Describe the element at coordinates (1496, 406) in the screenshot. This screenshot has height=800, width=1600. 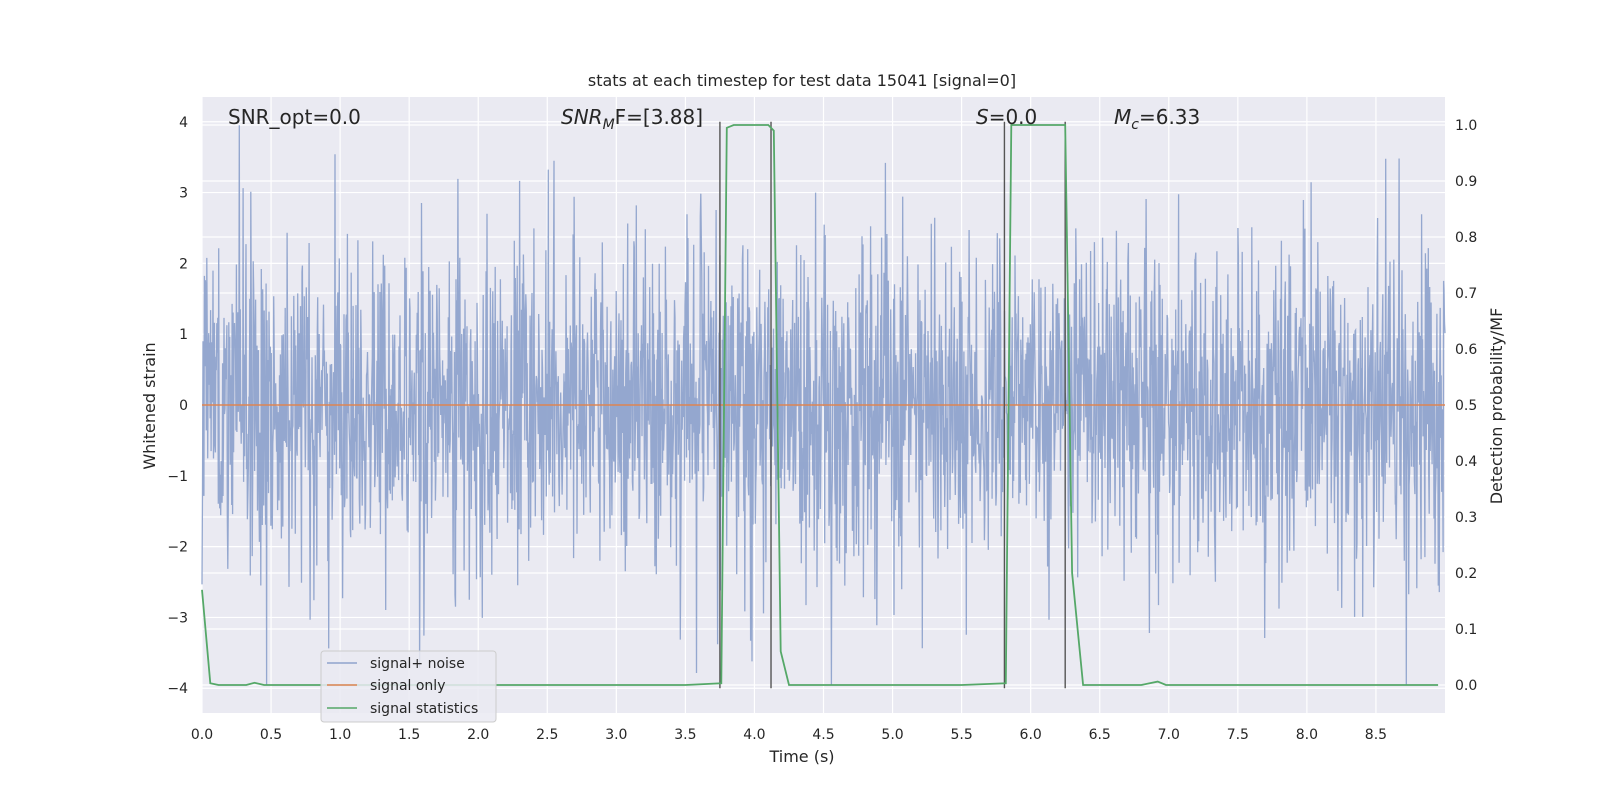
I see `y2-axis-label: Detection probability/MF` at that location.